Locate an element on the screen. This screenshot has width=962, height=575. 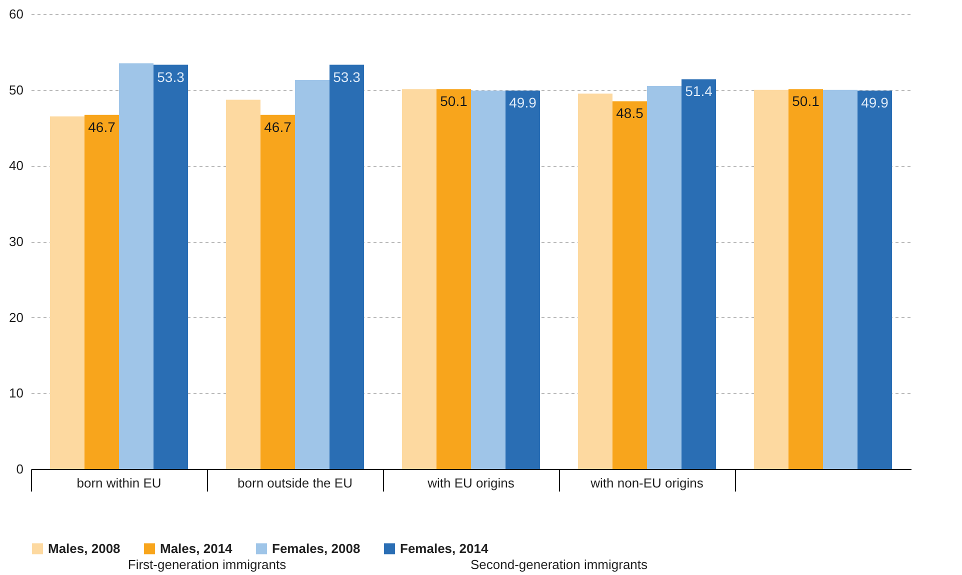
y-tick-label: 40 is located at coordinates (16, 166).